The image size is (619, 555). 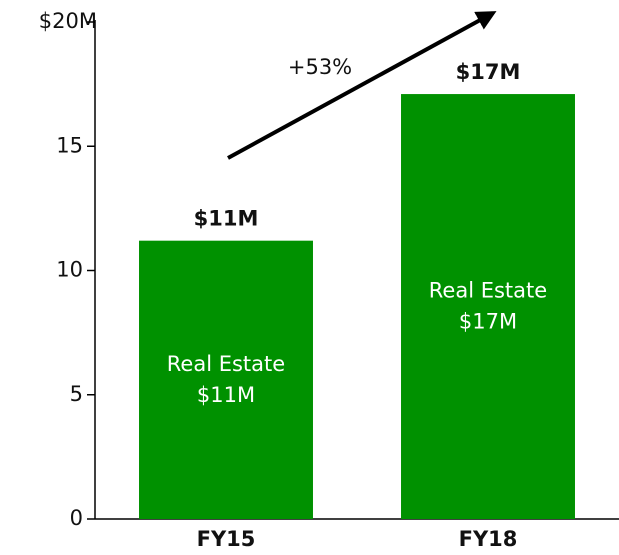 What do you see at coordinates (488, 539) in the screenshot?
I see `x-tick-label: FY18` at bounding box center [488, 539].